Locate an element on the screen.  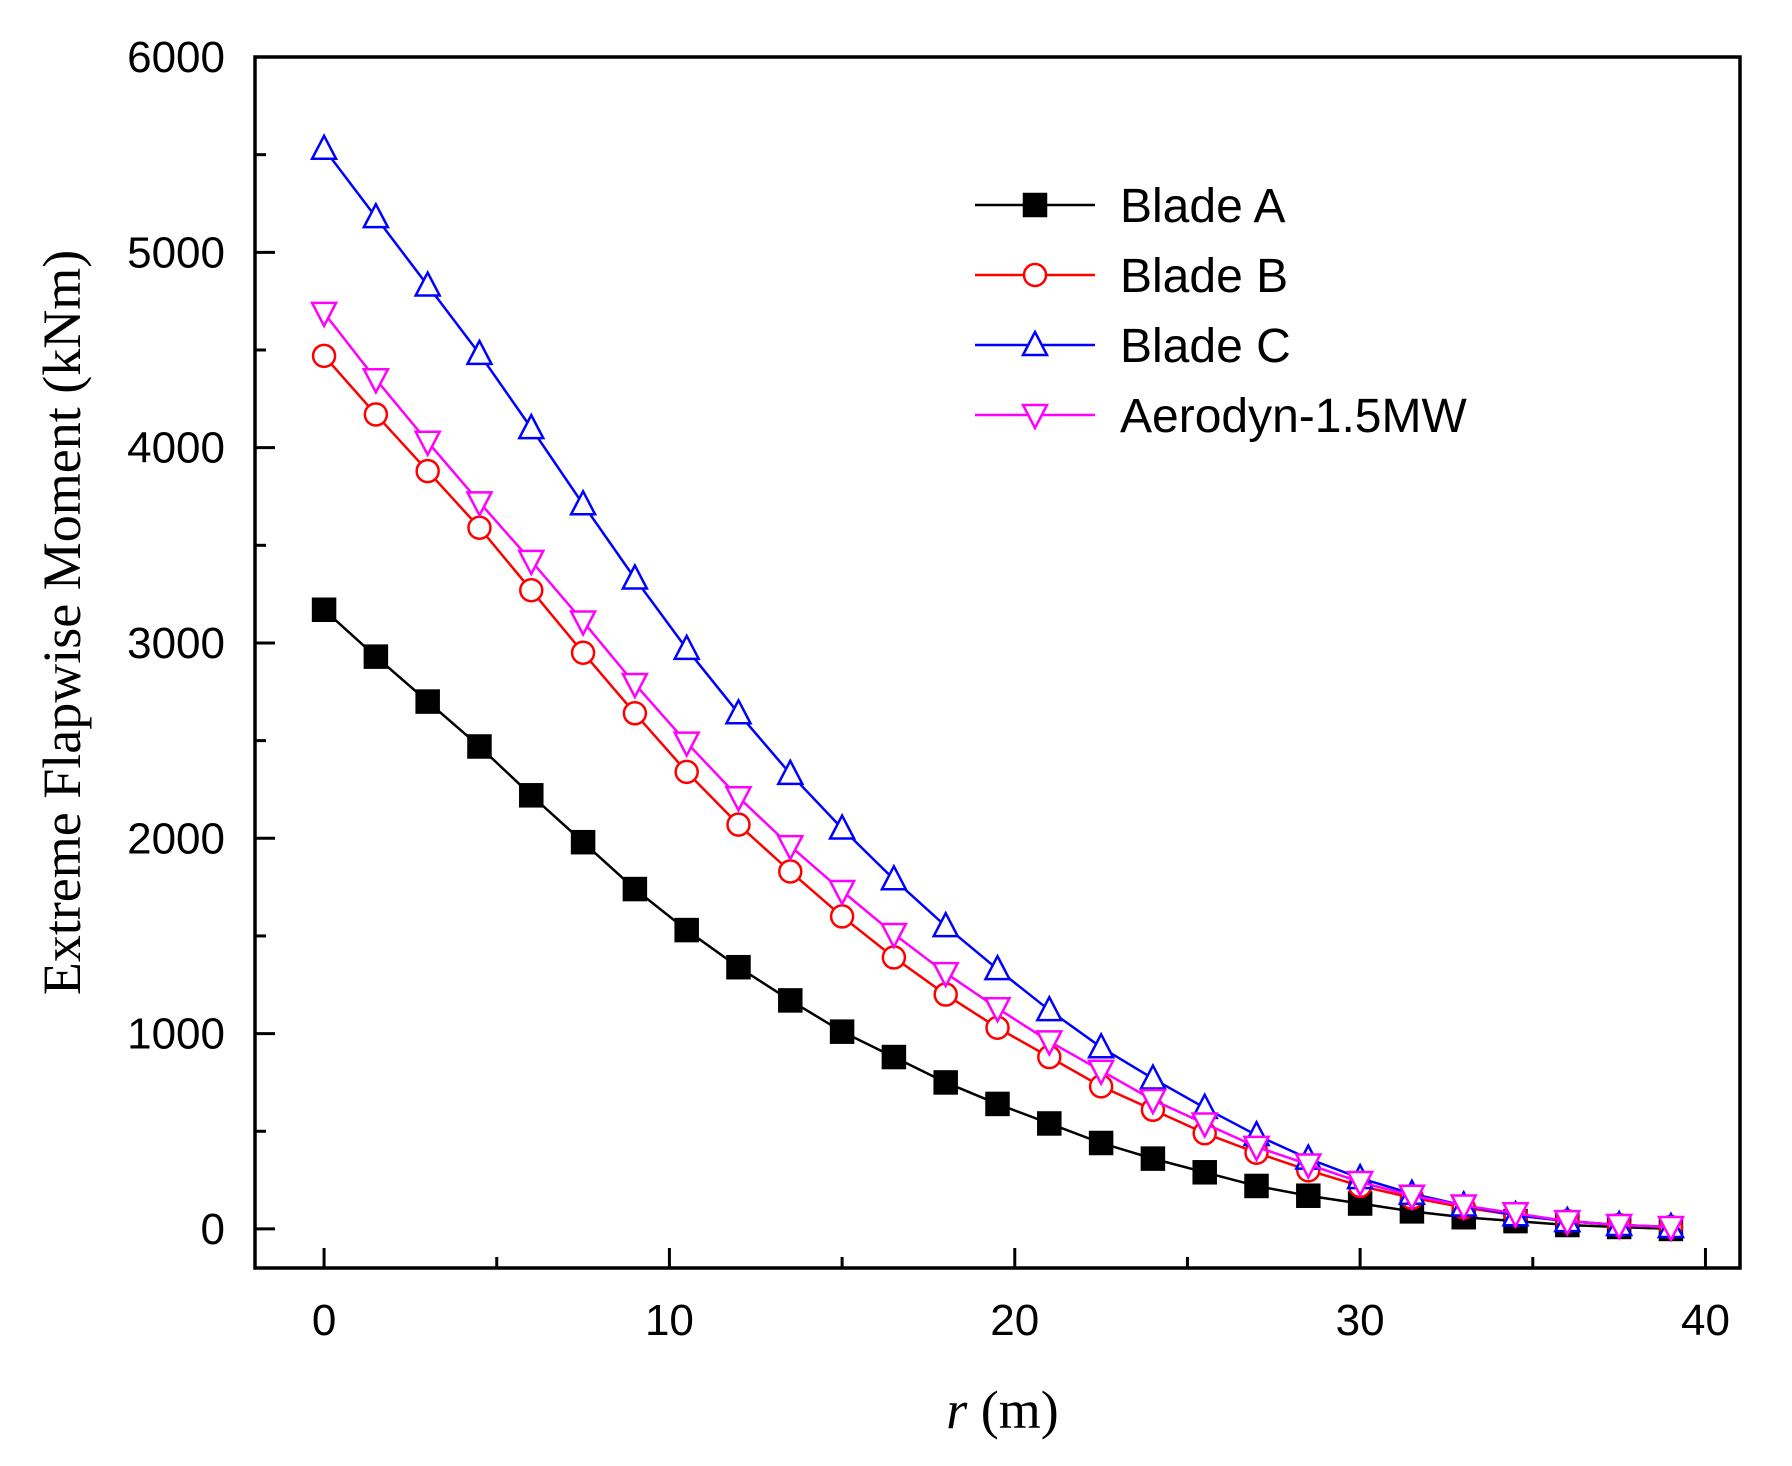
legend-label: Aerodyn-1.5MW is located at coordinates (1293, 416).